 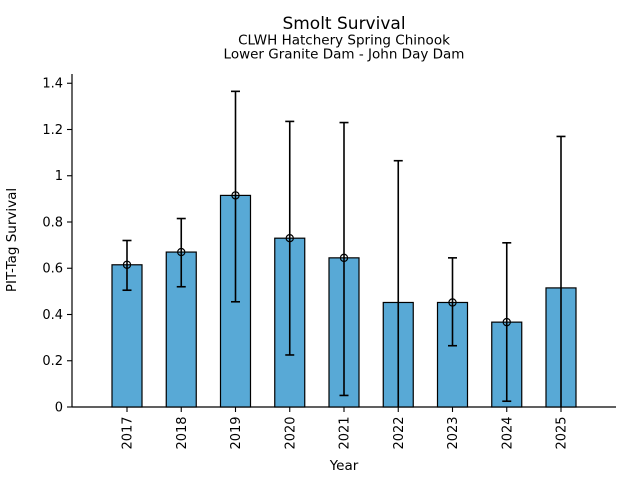 What do you see at coordinates (562, 432) in the screenshot?
I see `x-tick-label-2025: 2025` at bounding box center [562, 432].